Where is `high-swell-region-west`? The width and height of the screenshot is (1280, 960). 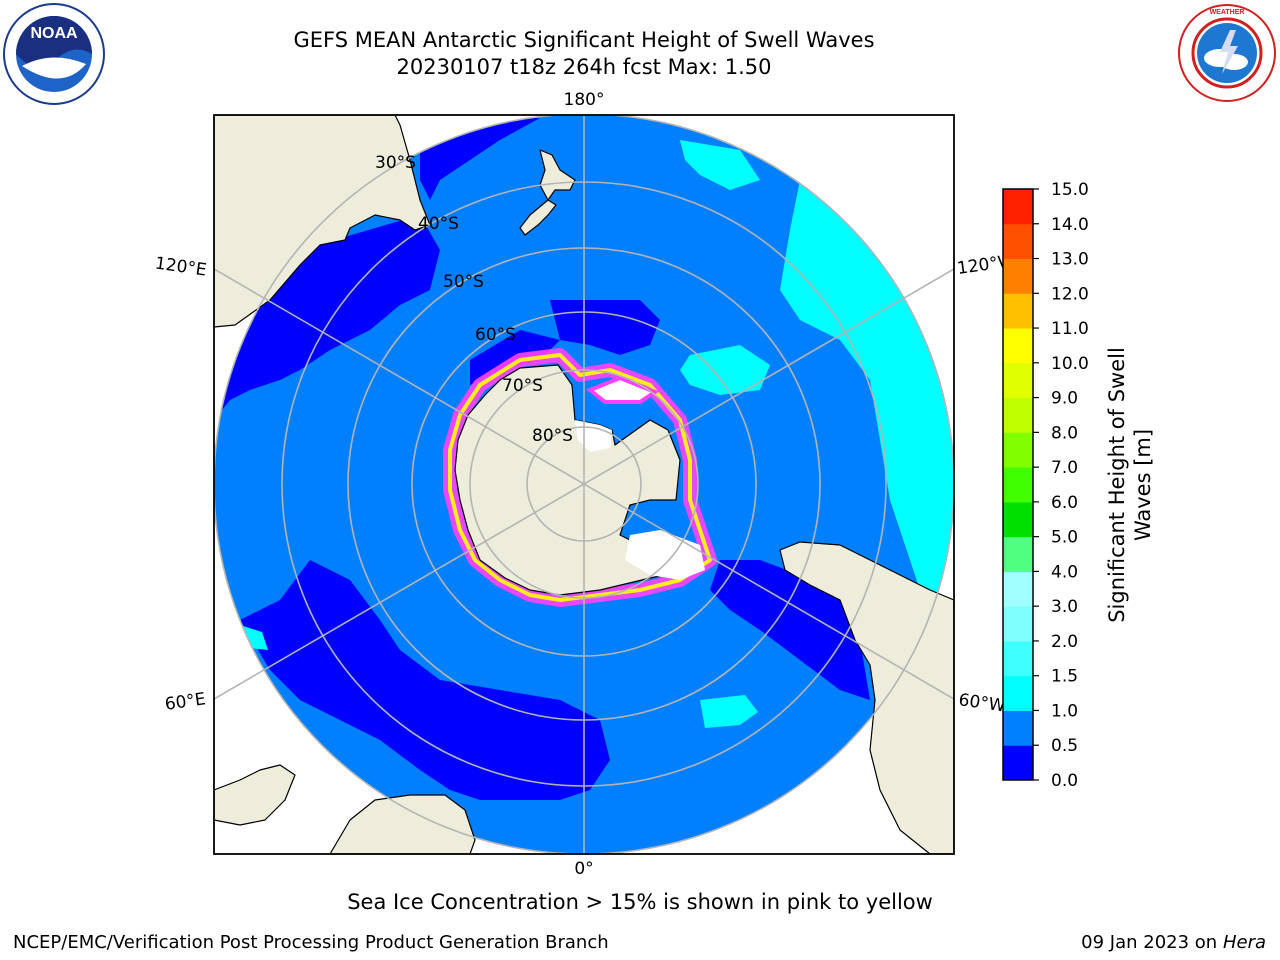
high-swell-region-west is located at coordinates (254, 637).